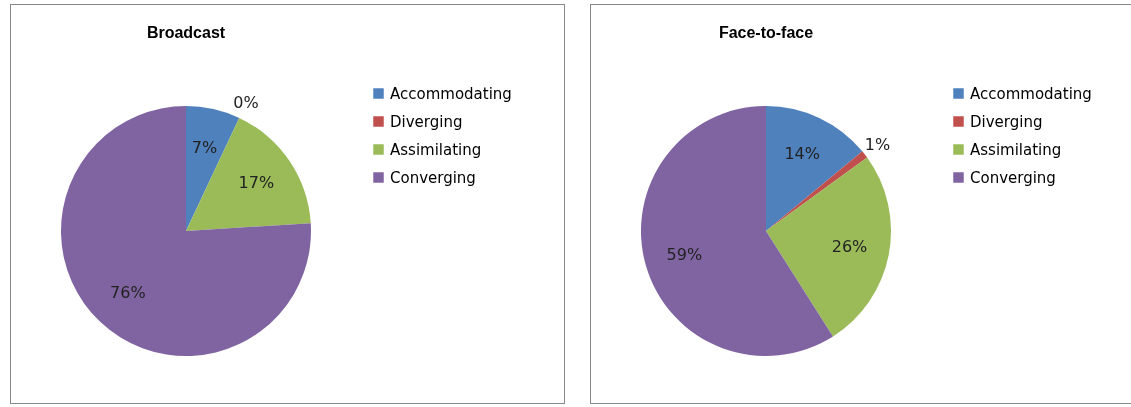 This screenshot has width=1131, height=407. I want to click on data-label: 1%, so click(877, 144).